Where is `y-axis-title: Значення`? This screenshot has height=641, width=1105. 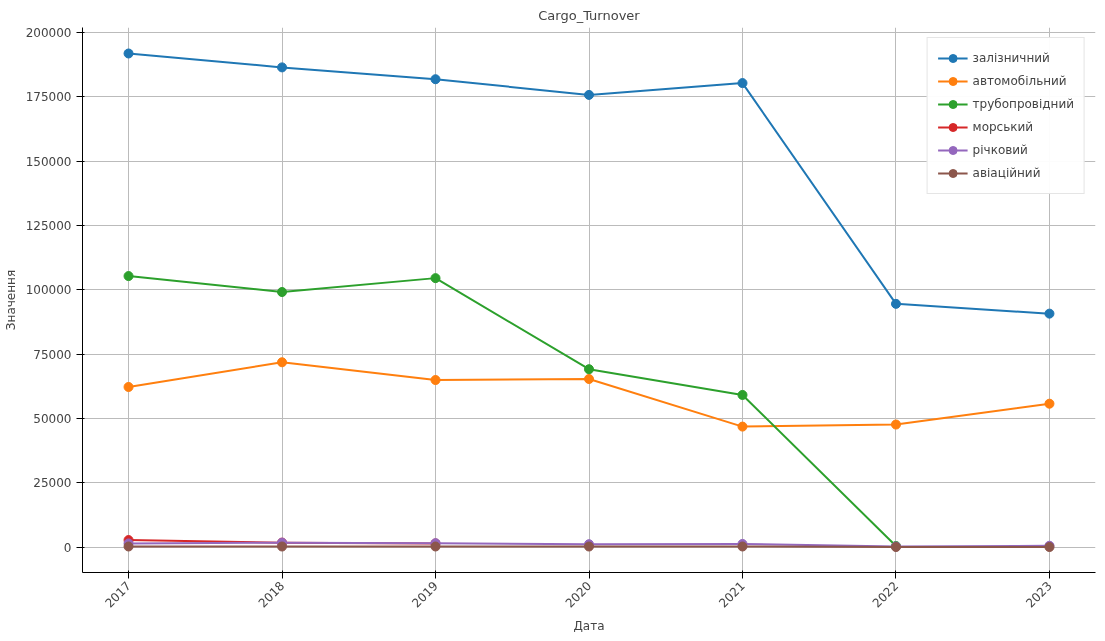
y-axis-title: Значення is located at coordinates (10, 300).